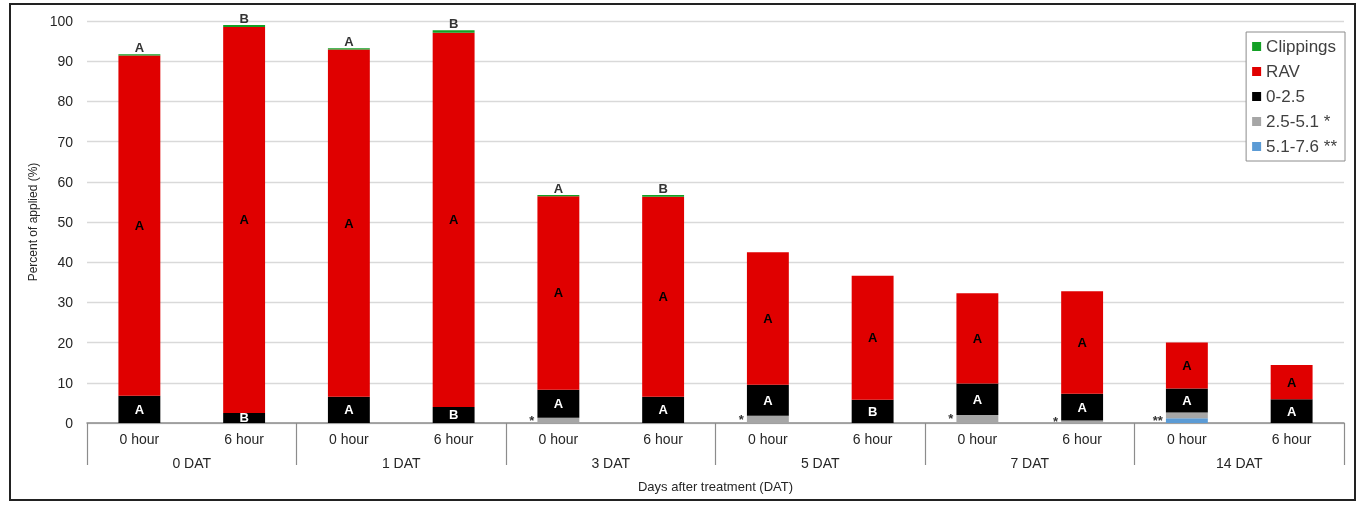  What do you see at coordinates (32, 222) in the screenshot?
I see `y-axis-title: Percent of applied (%)` at bounding box center [32, 222].